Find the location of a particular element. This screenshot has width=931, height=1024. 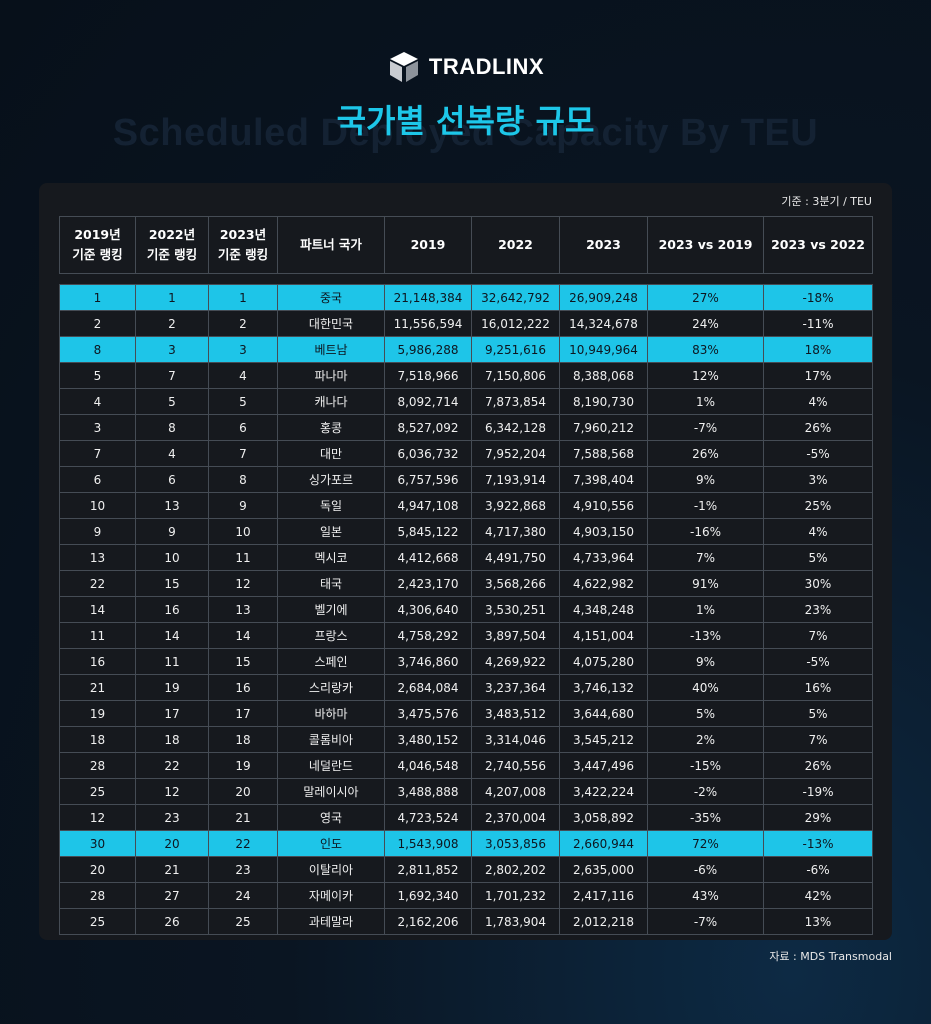

table-cell: 42% is located at coordinates (818, 895).